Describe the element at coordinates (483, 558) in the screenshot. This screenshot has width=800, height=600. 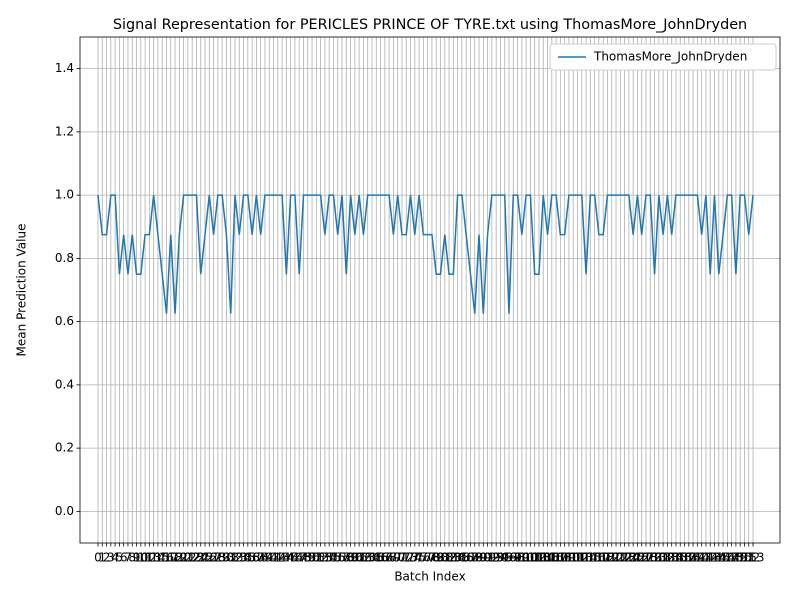
I see `x-tick-label: 90` at that location.